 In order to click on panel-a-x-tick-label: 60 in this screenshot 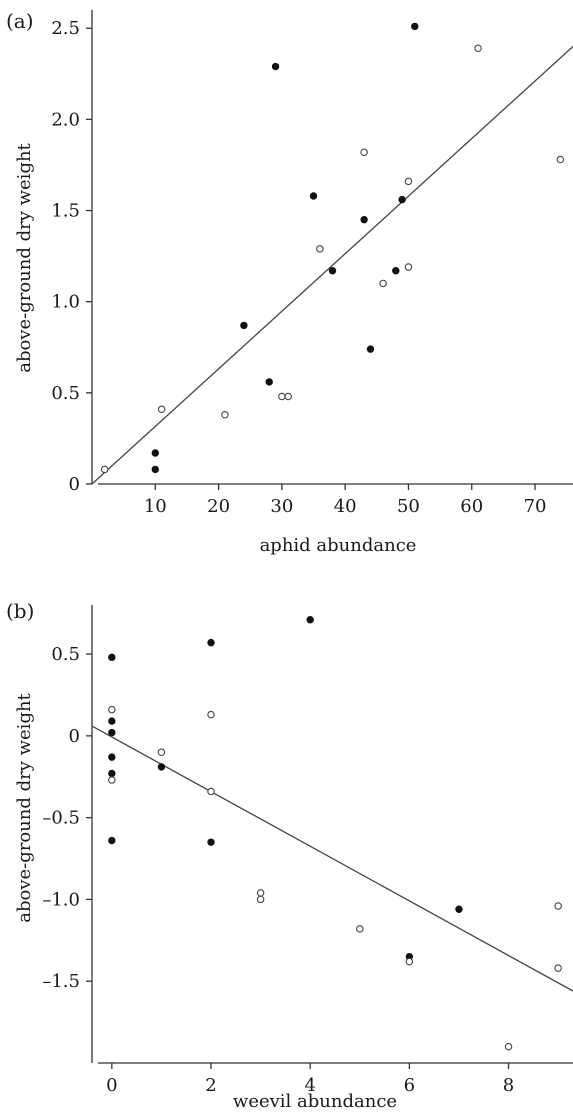, I will do `click(471, 506)`.